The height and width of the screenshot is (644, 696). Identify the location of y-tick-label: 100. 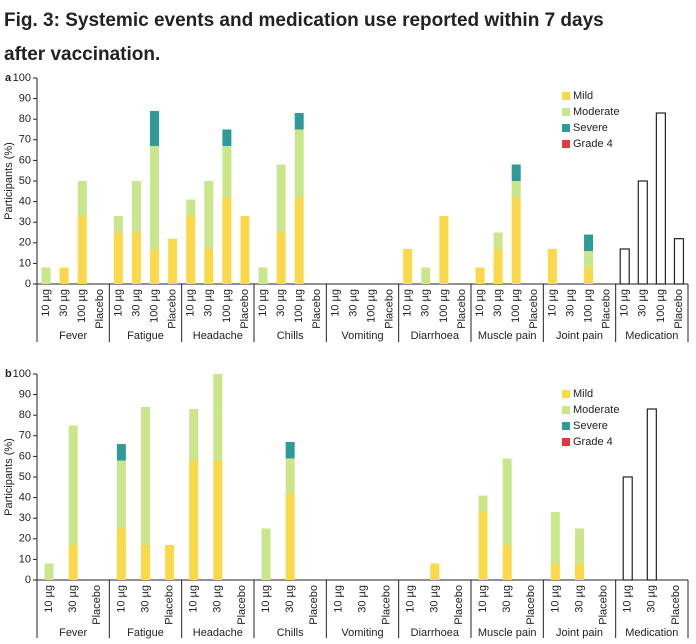
(22, 78).